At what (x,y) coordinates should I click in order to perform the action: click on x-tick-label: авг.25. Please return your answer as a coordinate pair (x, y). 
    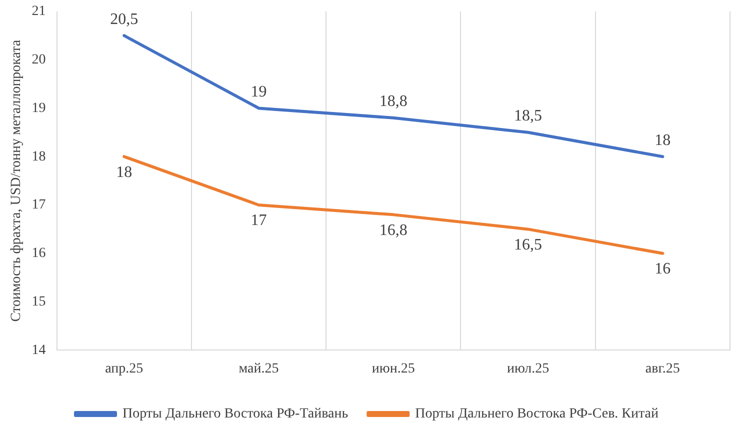
    Looking at the image, I should click on (662, 368).